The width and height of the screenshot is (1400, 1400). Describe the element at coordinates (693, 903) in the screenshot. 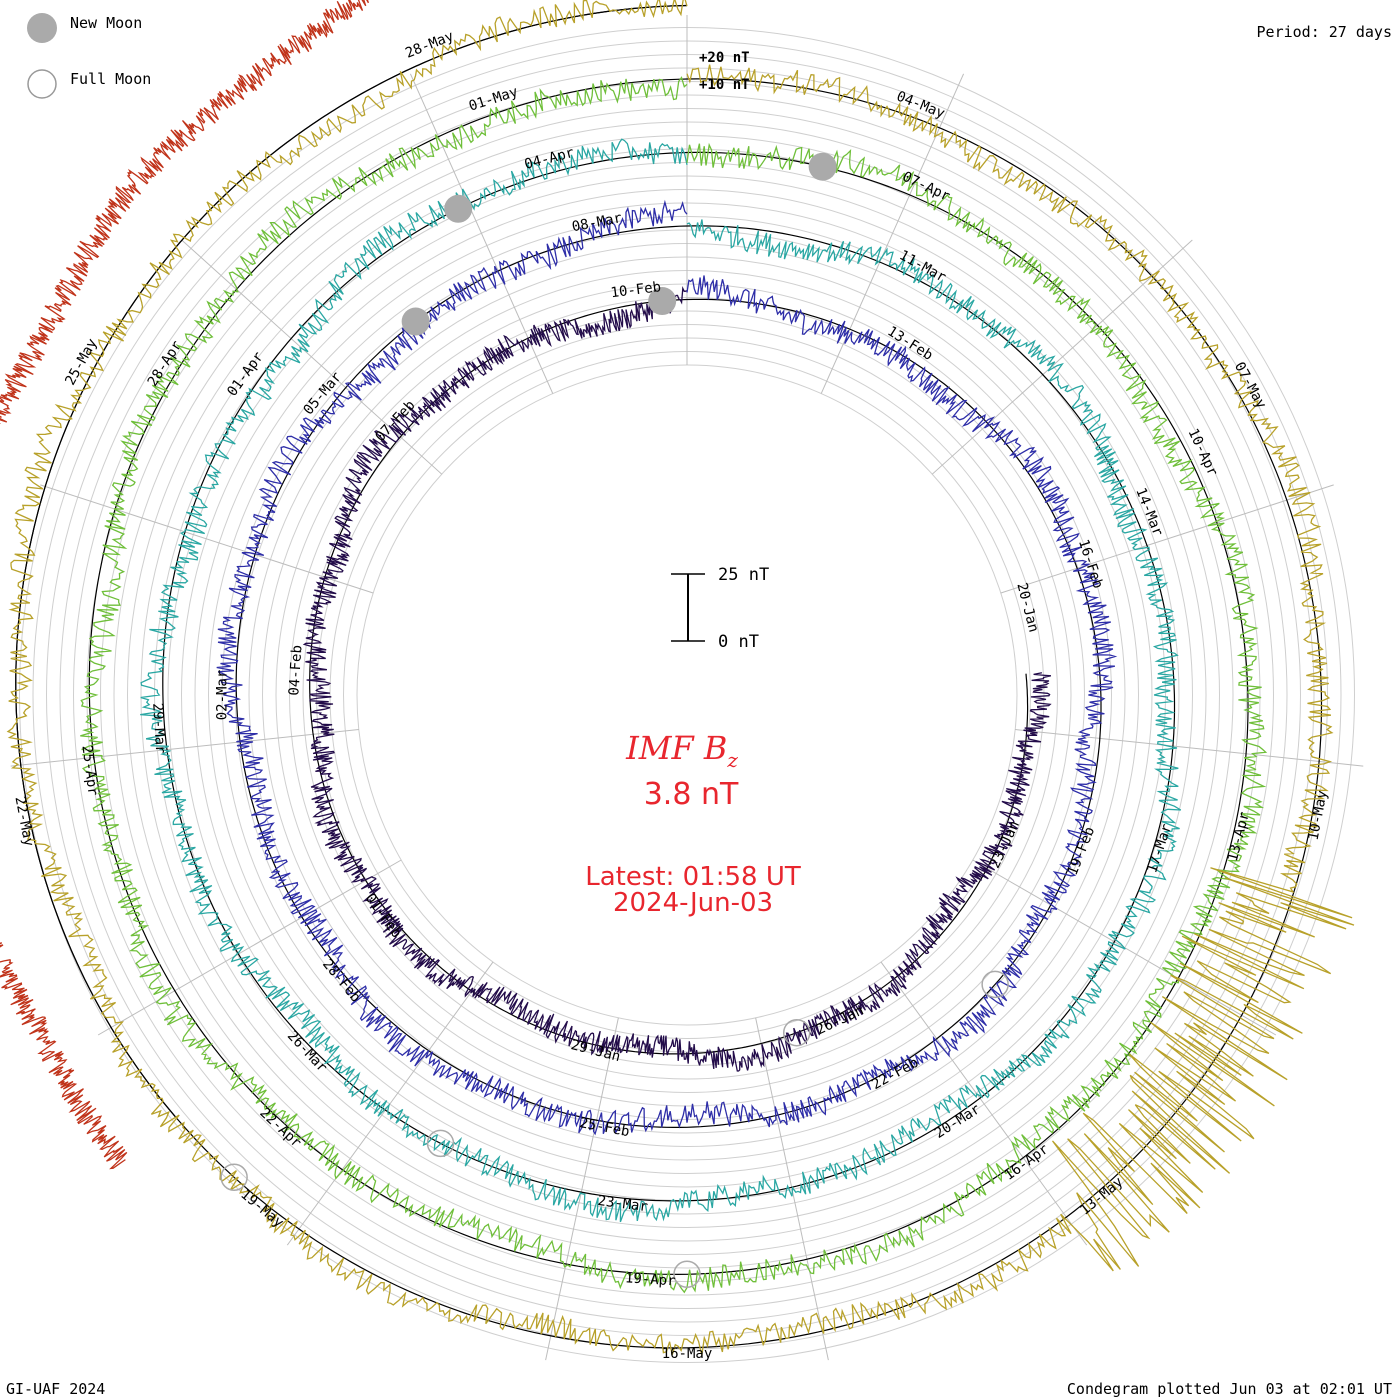

I see `latest-date: 2024-Jun-03` at that location.